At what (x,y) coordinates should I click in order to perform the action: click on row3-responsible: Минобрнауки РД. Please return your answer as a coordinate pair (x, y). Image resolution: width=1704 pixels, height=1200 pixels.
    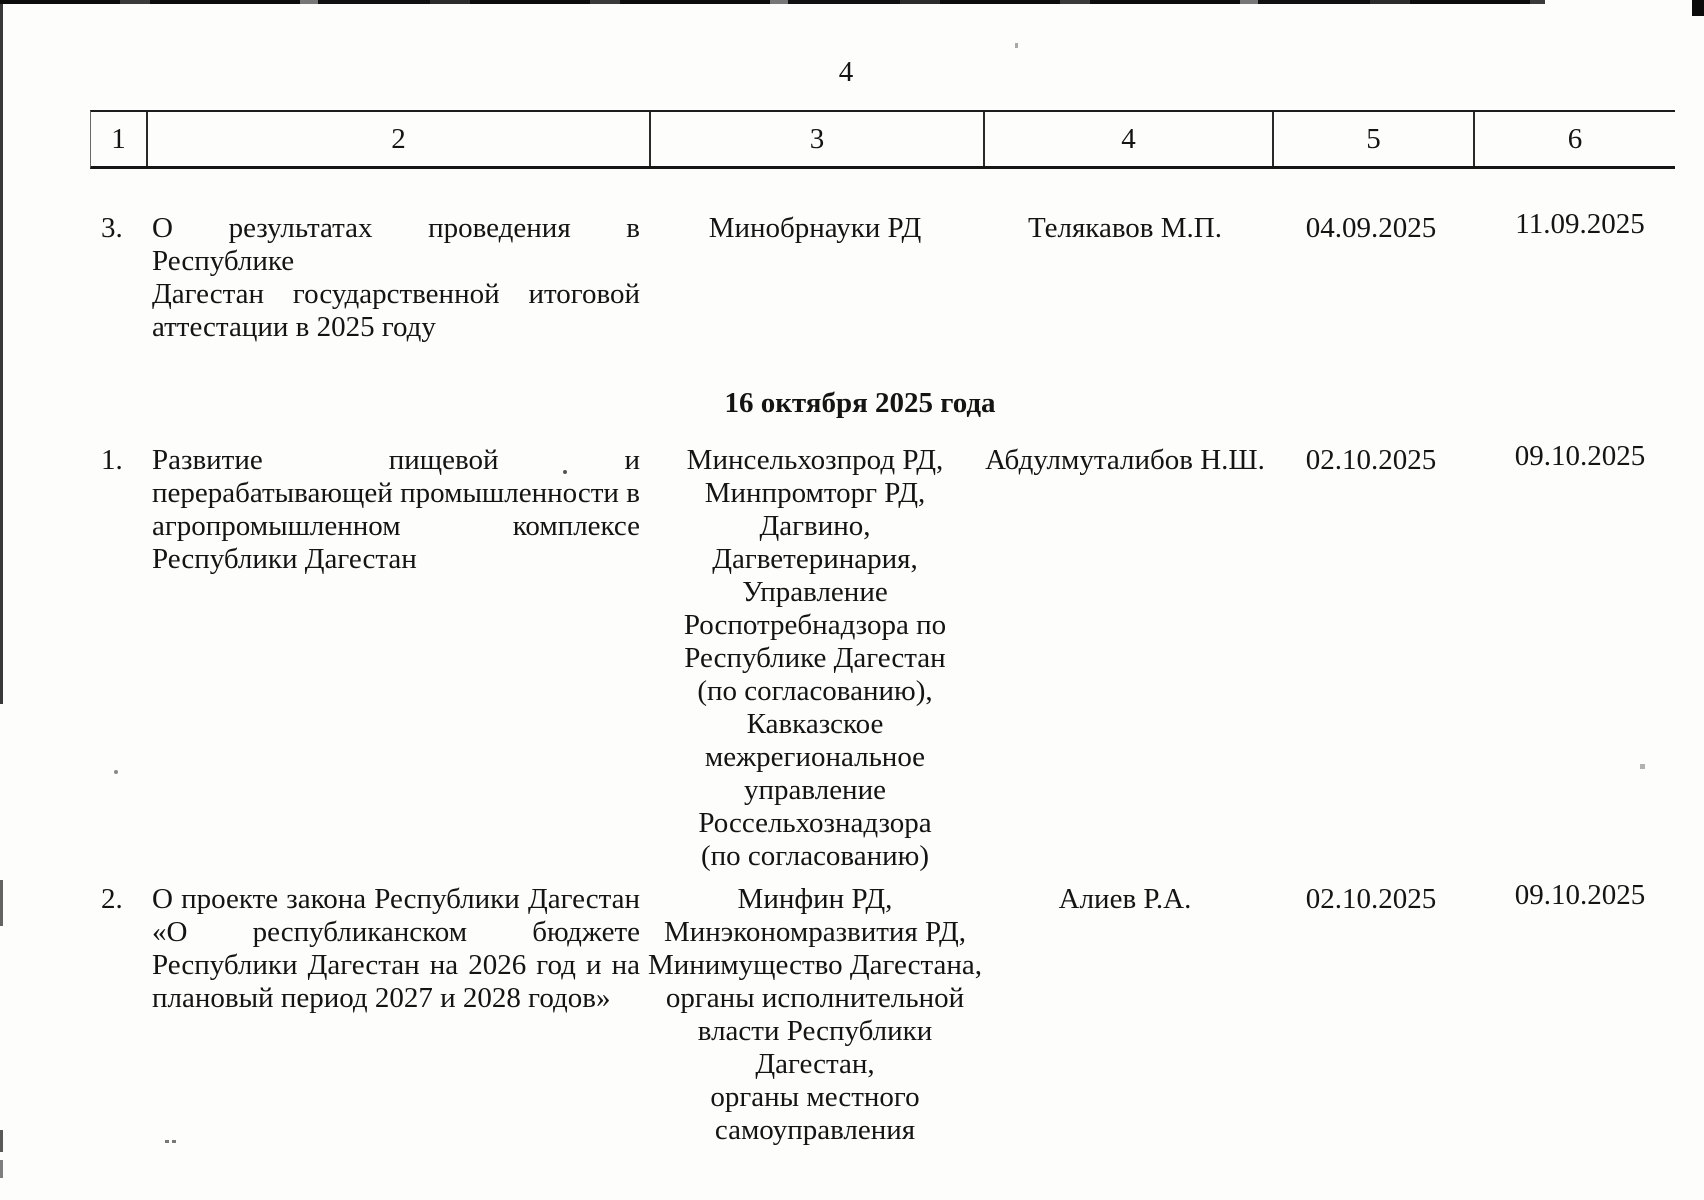
    Looking at the image, I should click on (815, 228).